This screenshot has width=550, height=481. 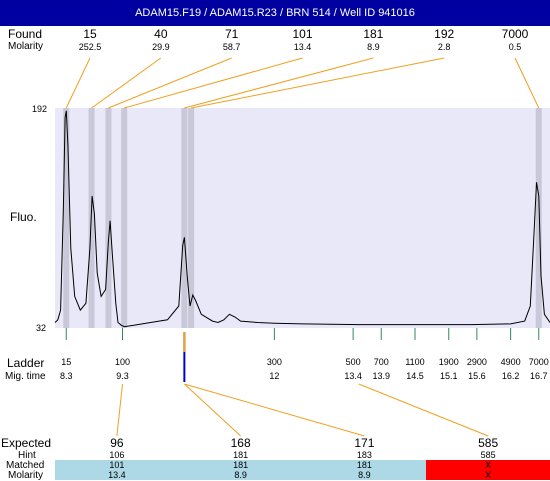 I want to click on table-hint-cell: 106, so click(x=117, y=455).